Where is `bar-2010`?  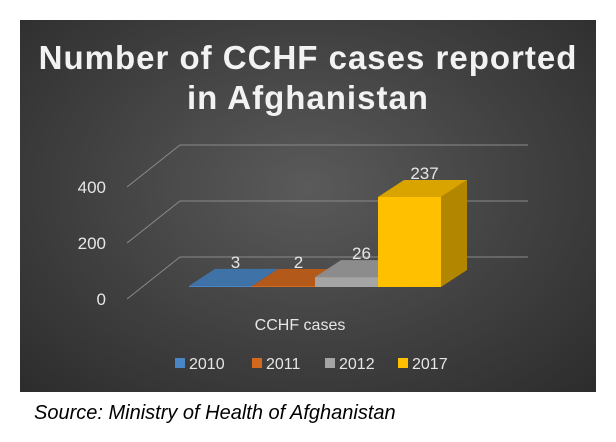 bar-2010 is located at coordinates (220, 286).